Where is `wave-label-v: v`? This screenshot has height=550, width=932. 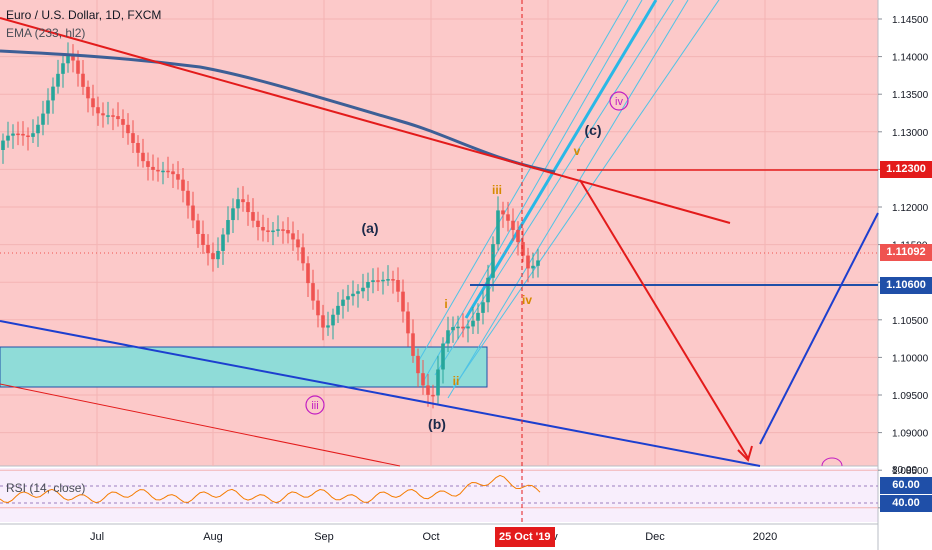
wave-label-v: v is located at coordinates (577, 151).